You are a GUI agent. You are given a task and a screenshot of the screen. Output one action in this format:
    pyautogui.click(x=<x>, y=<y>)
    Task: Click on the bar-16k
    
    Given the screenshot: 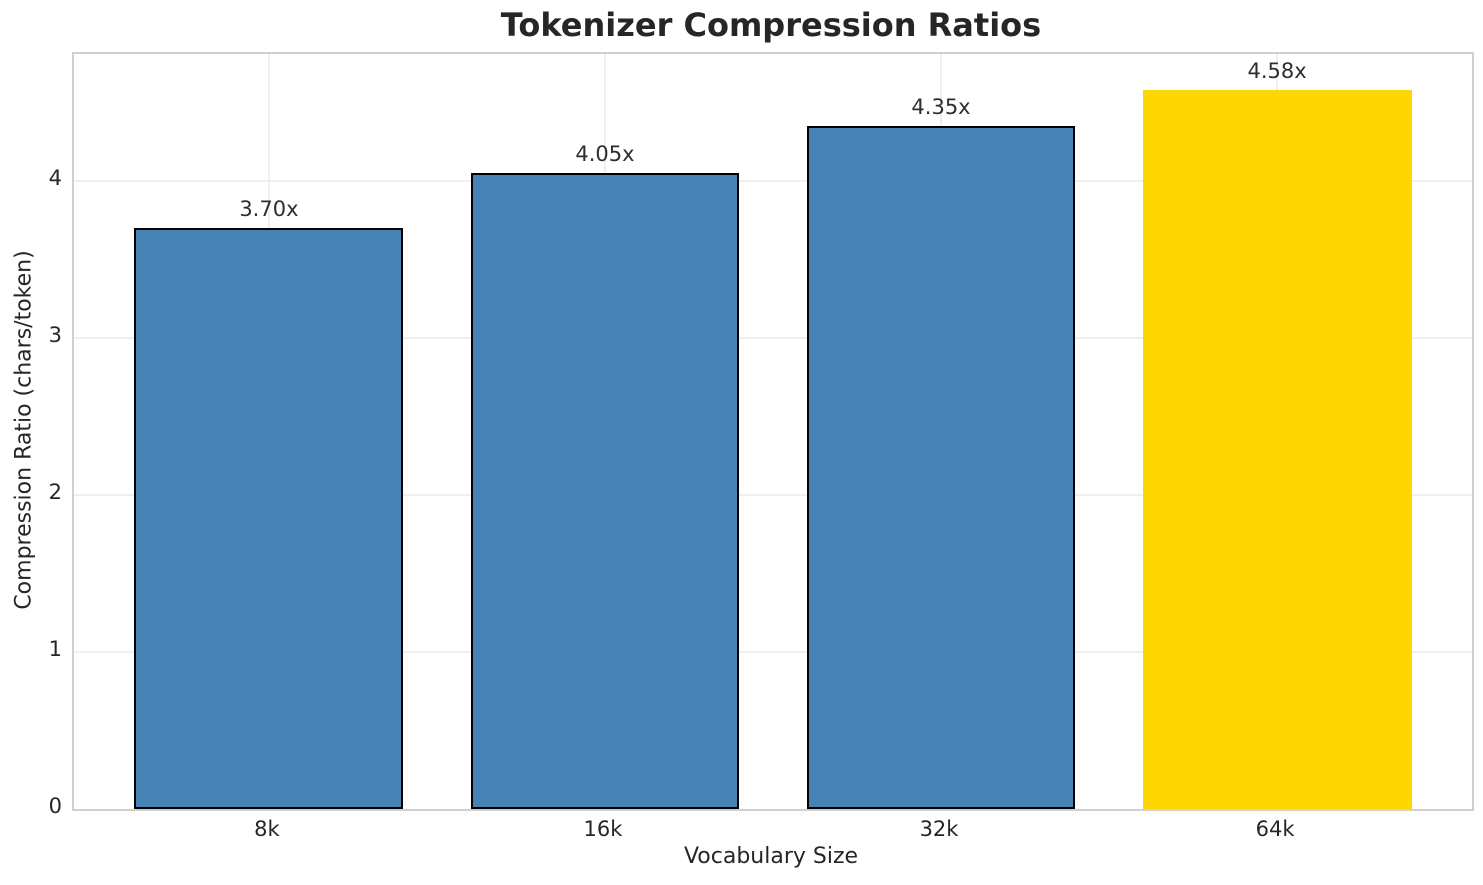 What is the action you would take?
    pyautogui.click(x=605, y=491)
    